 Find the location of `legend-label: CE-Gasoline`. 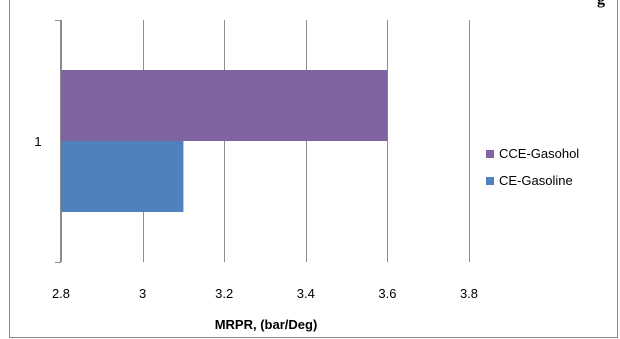

legend-label: CE-Gasoline is located at coordinates (536, 180).